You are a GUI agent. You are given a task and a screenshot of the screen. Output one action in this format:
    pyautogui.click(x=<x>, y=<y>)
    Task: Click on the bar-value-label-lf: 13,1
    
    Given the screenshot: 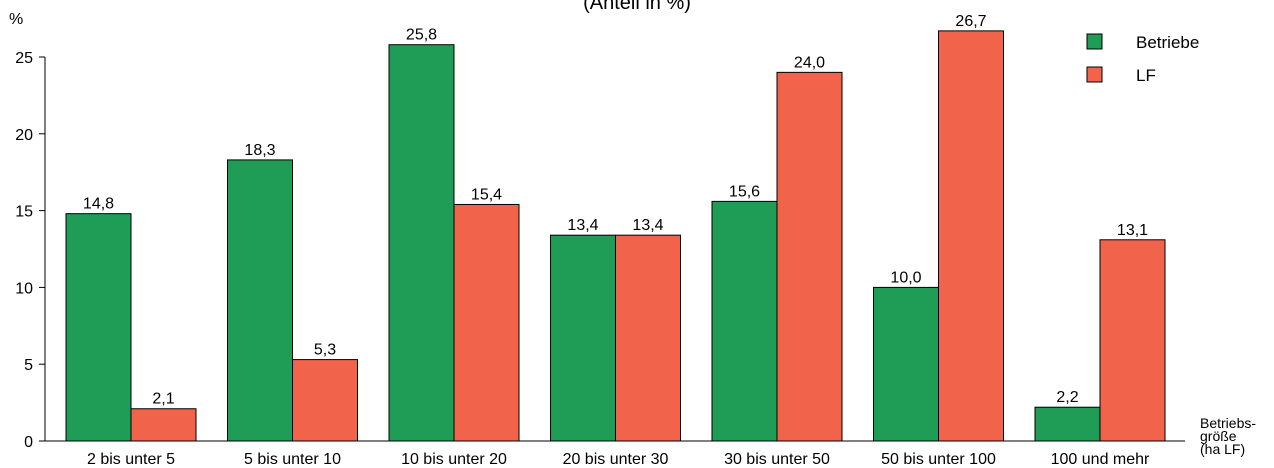 What is the action you would take?
    pyautogui.click(x=1132, y=230)
    